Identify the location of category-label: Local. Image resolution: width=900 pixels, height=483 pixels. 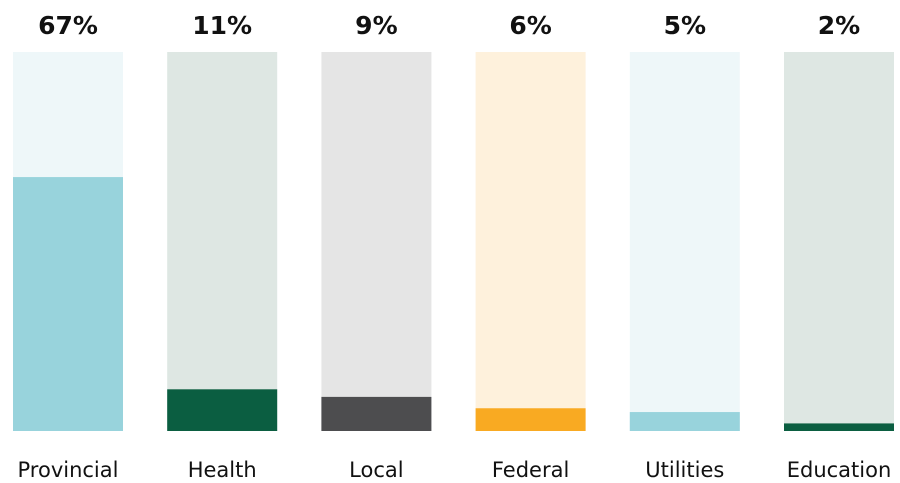
(376, 470).